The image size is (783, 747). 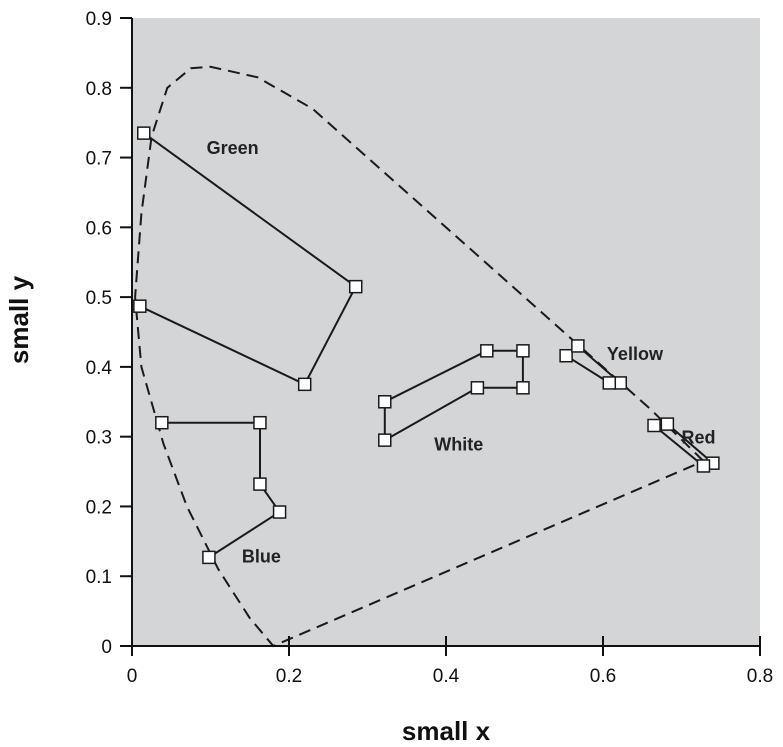 What do you see at coordinates (106, 647) in the screenshot?
I see `y-tick-label-0: 0` at bounding box center [106, 647].